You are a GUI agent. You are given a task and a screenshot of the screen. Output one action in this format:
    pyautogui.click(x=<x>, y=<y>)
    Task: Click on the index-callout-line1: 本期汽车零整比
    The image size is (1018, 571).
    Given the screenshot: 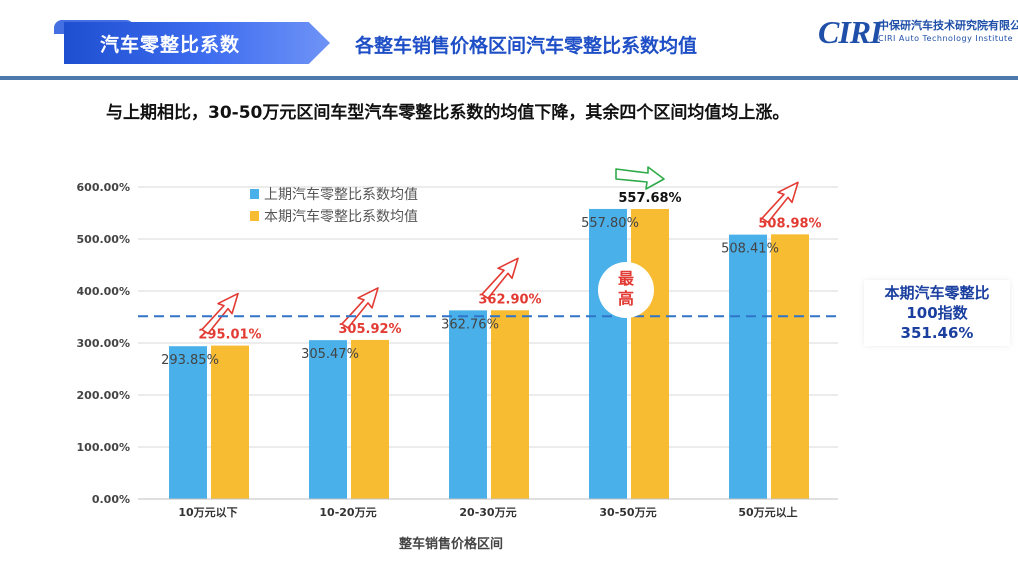 What is the action you would take?
    pyautogui.click(x=937, y=293)
    